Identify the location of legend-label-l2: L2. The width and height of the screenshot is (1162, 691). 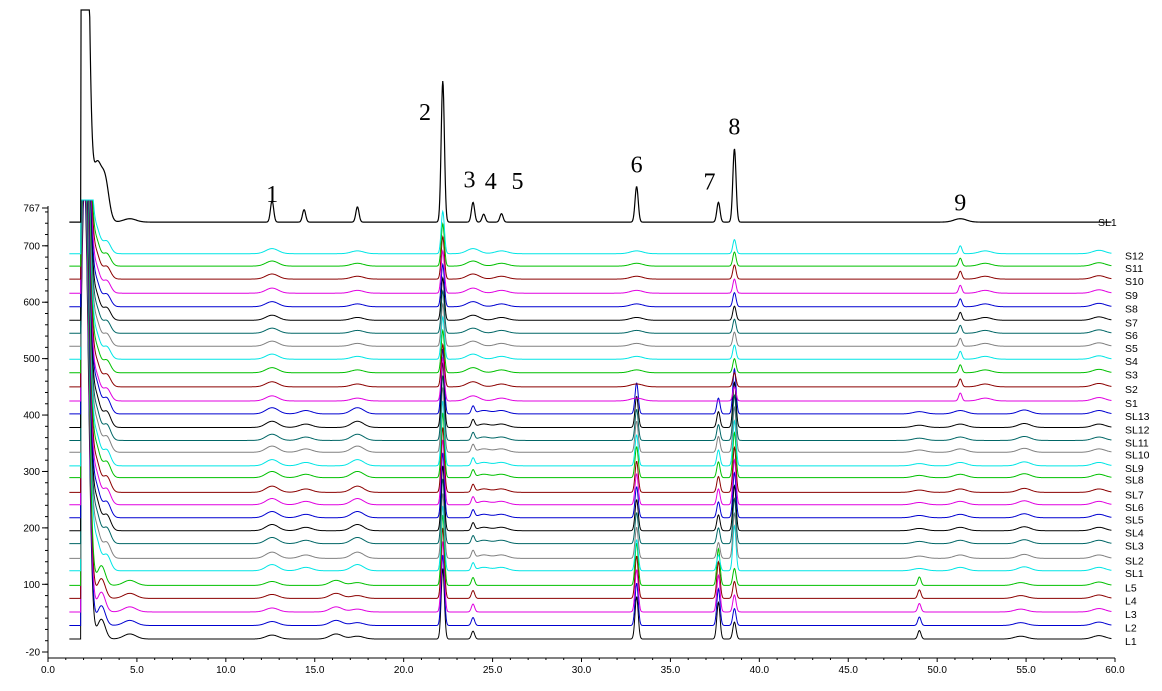
(1131, 628).